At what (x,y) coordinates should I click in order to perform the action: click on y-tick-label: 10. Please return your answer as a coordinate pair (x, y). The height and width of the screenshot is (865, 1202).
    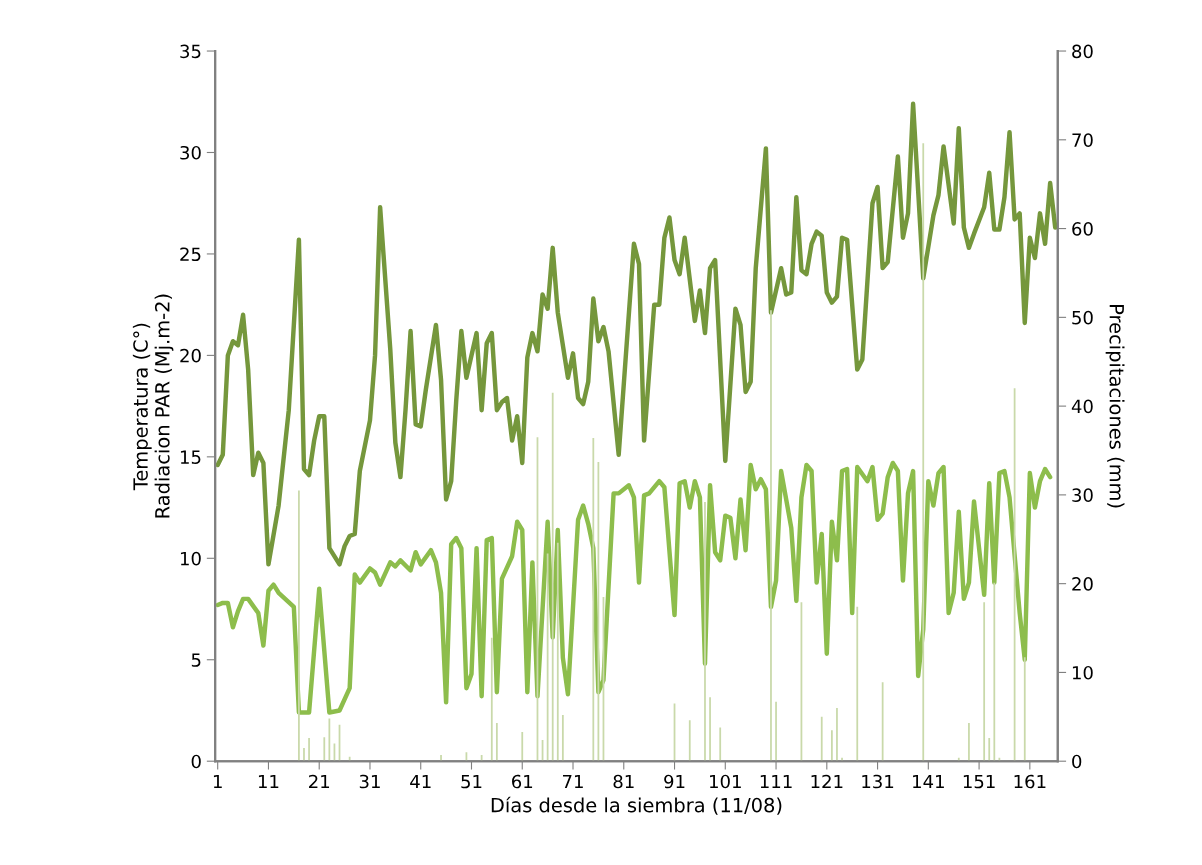
    Looking at the image, I should click on (190, 558).